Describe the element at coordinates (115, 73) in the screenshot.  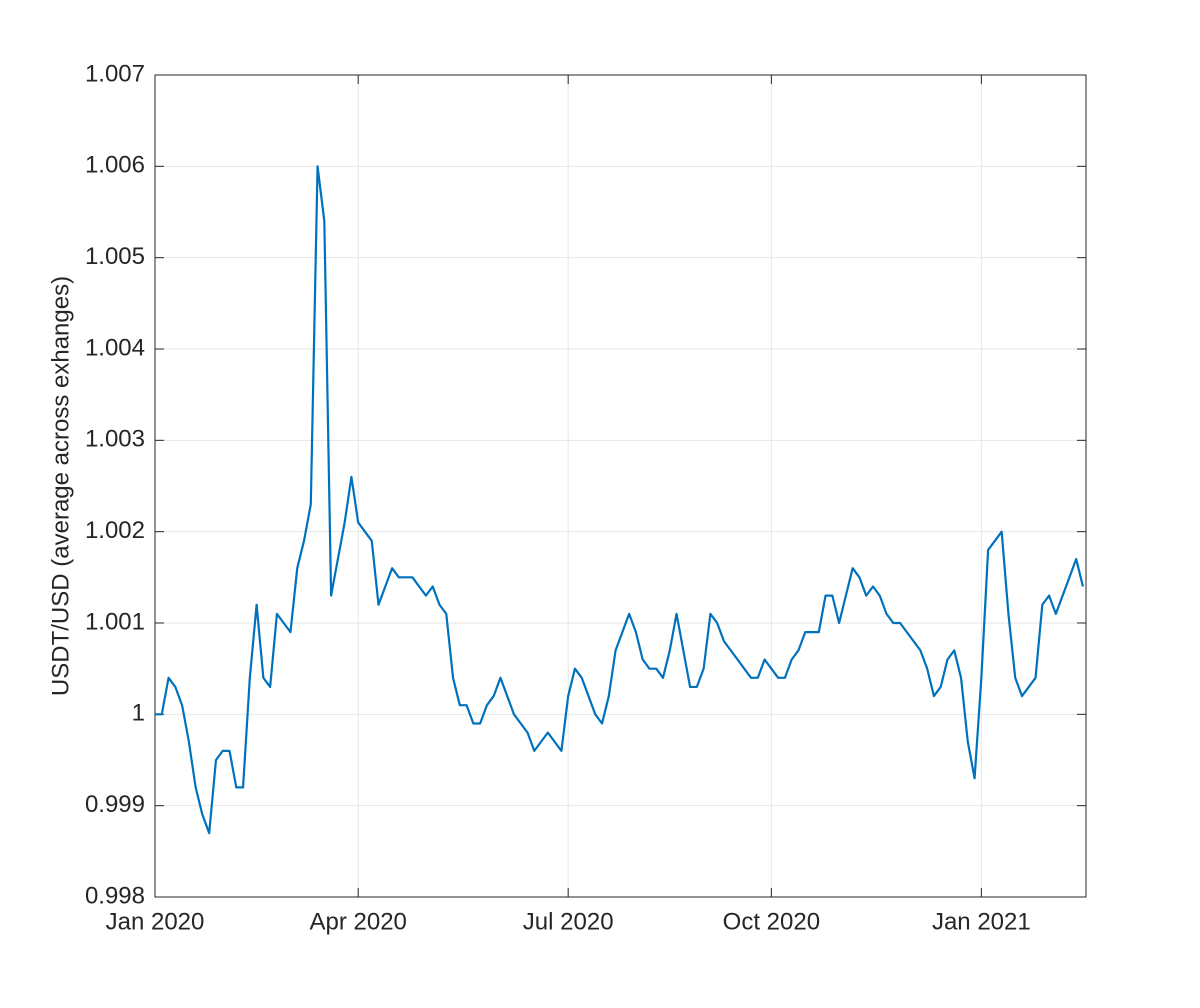
I see `y-tick-label: 1.007` at that location.